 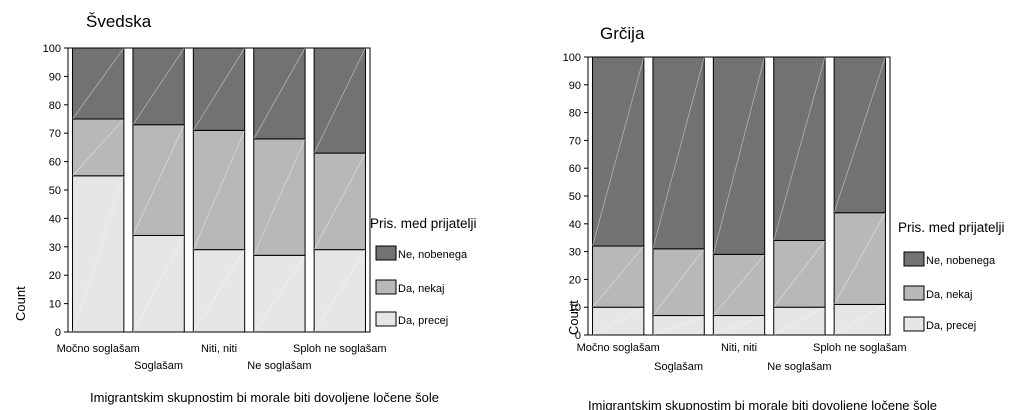 I want to click on y-tick-label: 20, so click(x=55, y=276).